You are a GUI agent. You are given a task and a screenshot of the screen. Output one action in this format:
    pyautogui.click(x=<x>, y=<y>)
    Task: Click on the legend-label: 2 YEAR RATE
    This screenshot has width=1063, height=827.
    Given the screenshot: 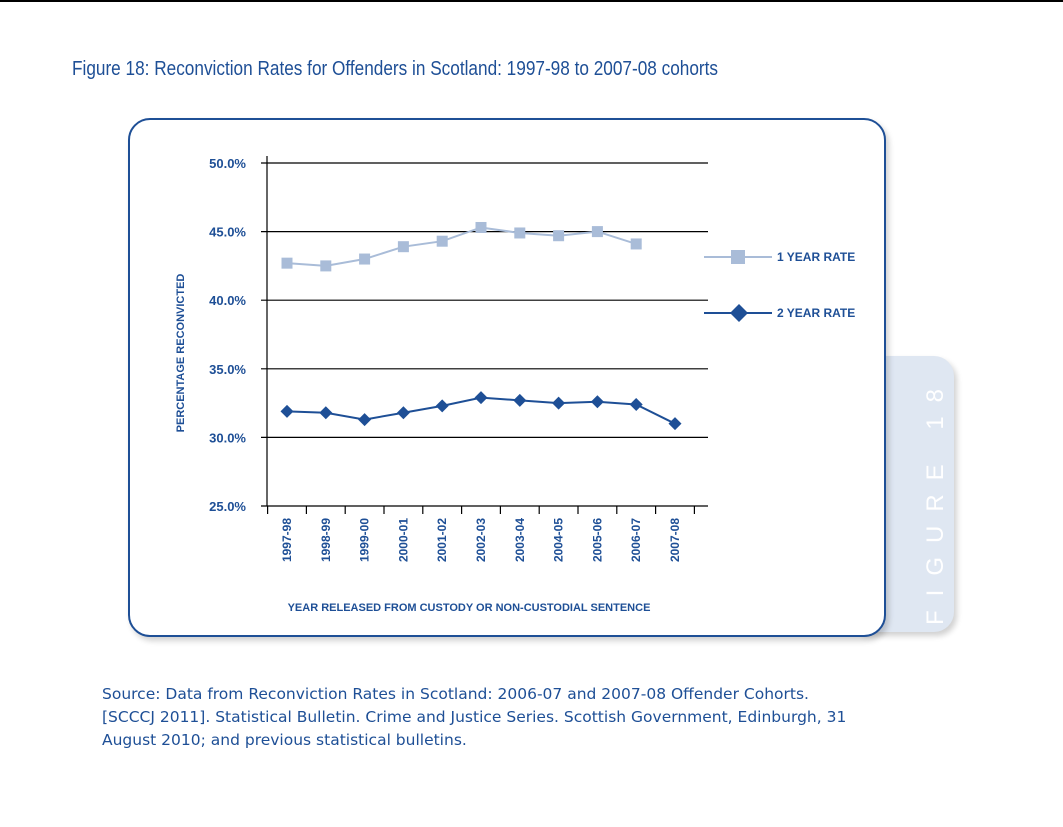 What is the action you would take?
    pyautogui.click(x=816, y=313)
    